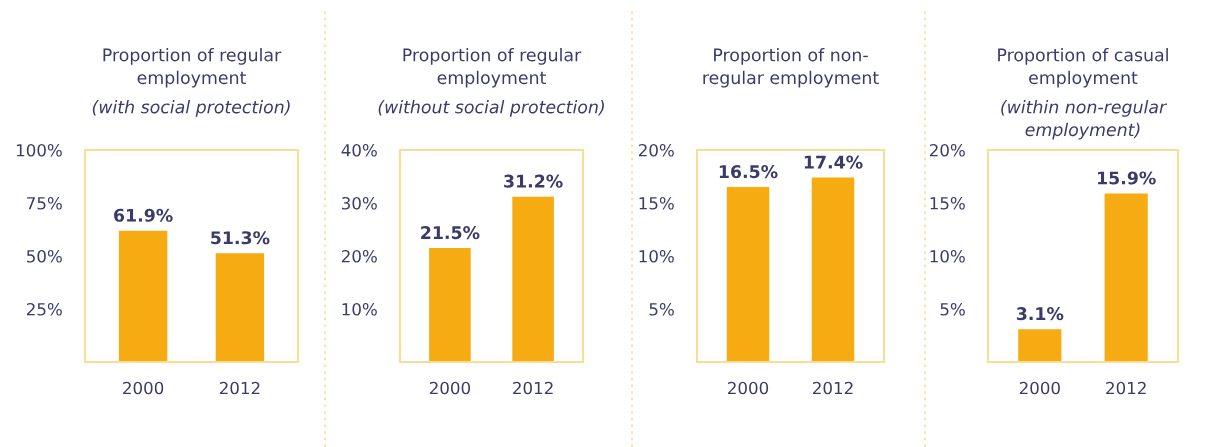 The width and height of the screenshot is (1221, 447). What do you see at coordinates (1083, 68) in the screenshot?
I see `chart-title: Proportion of casual employment` at bounding box center [1083, 68].